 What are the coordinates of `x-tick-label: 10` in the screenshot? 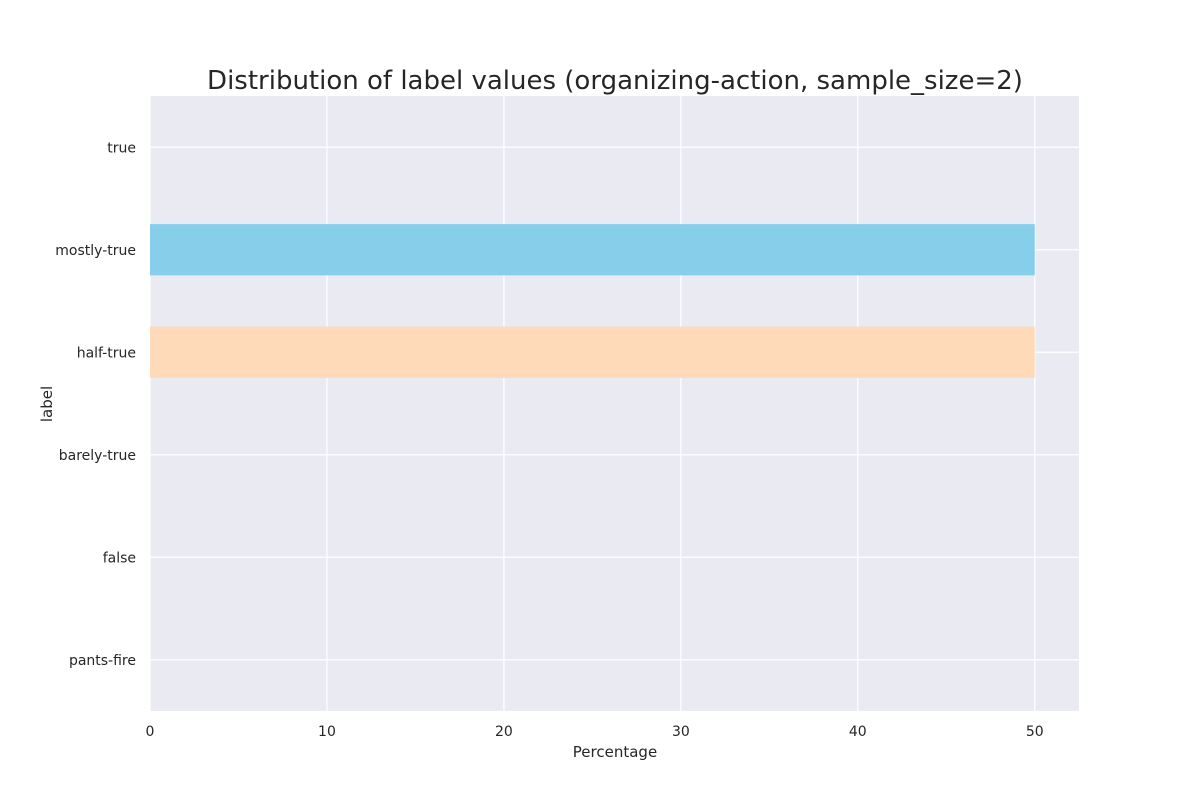 It's located at (327, 732).